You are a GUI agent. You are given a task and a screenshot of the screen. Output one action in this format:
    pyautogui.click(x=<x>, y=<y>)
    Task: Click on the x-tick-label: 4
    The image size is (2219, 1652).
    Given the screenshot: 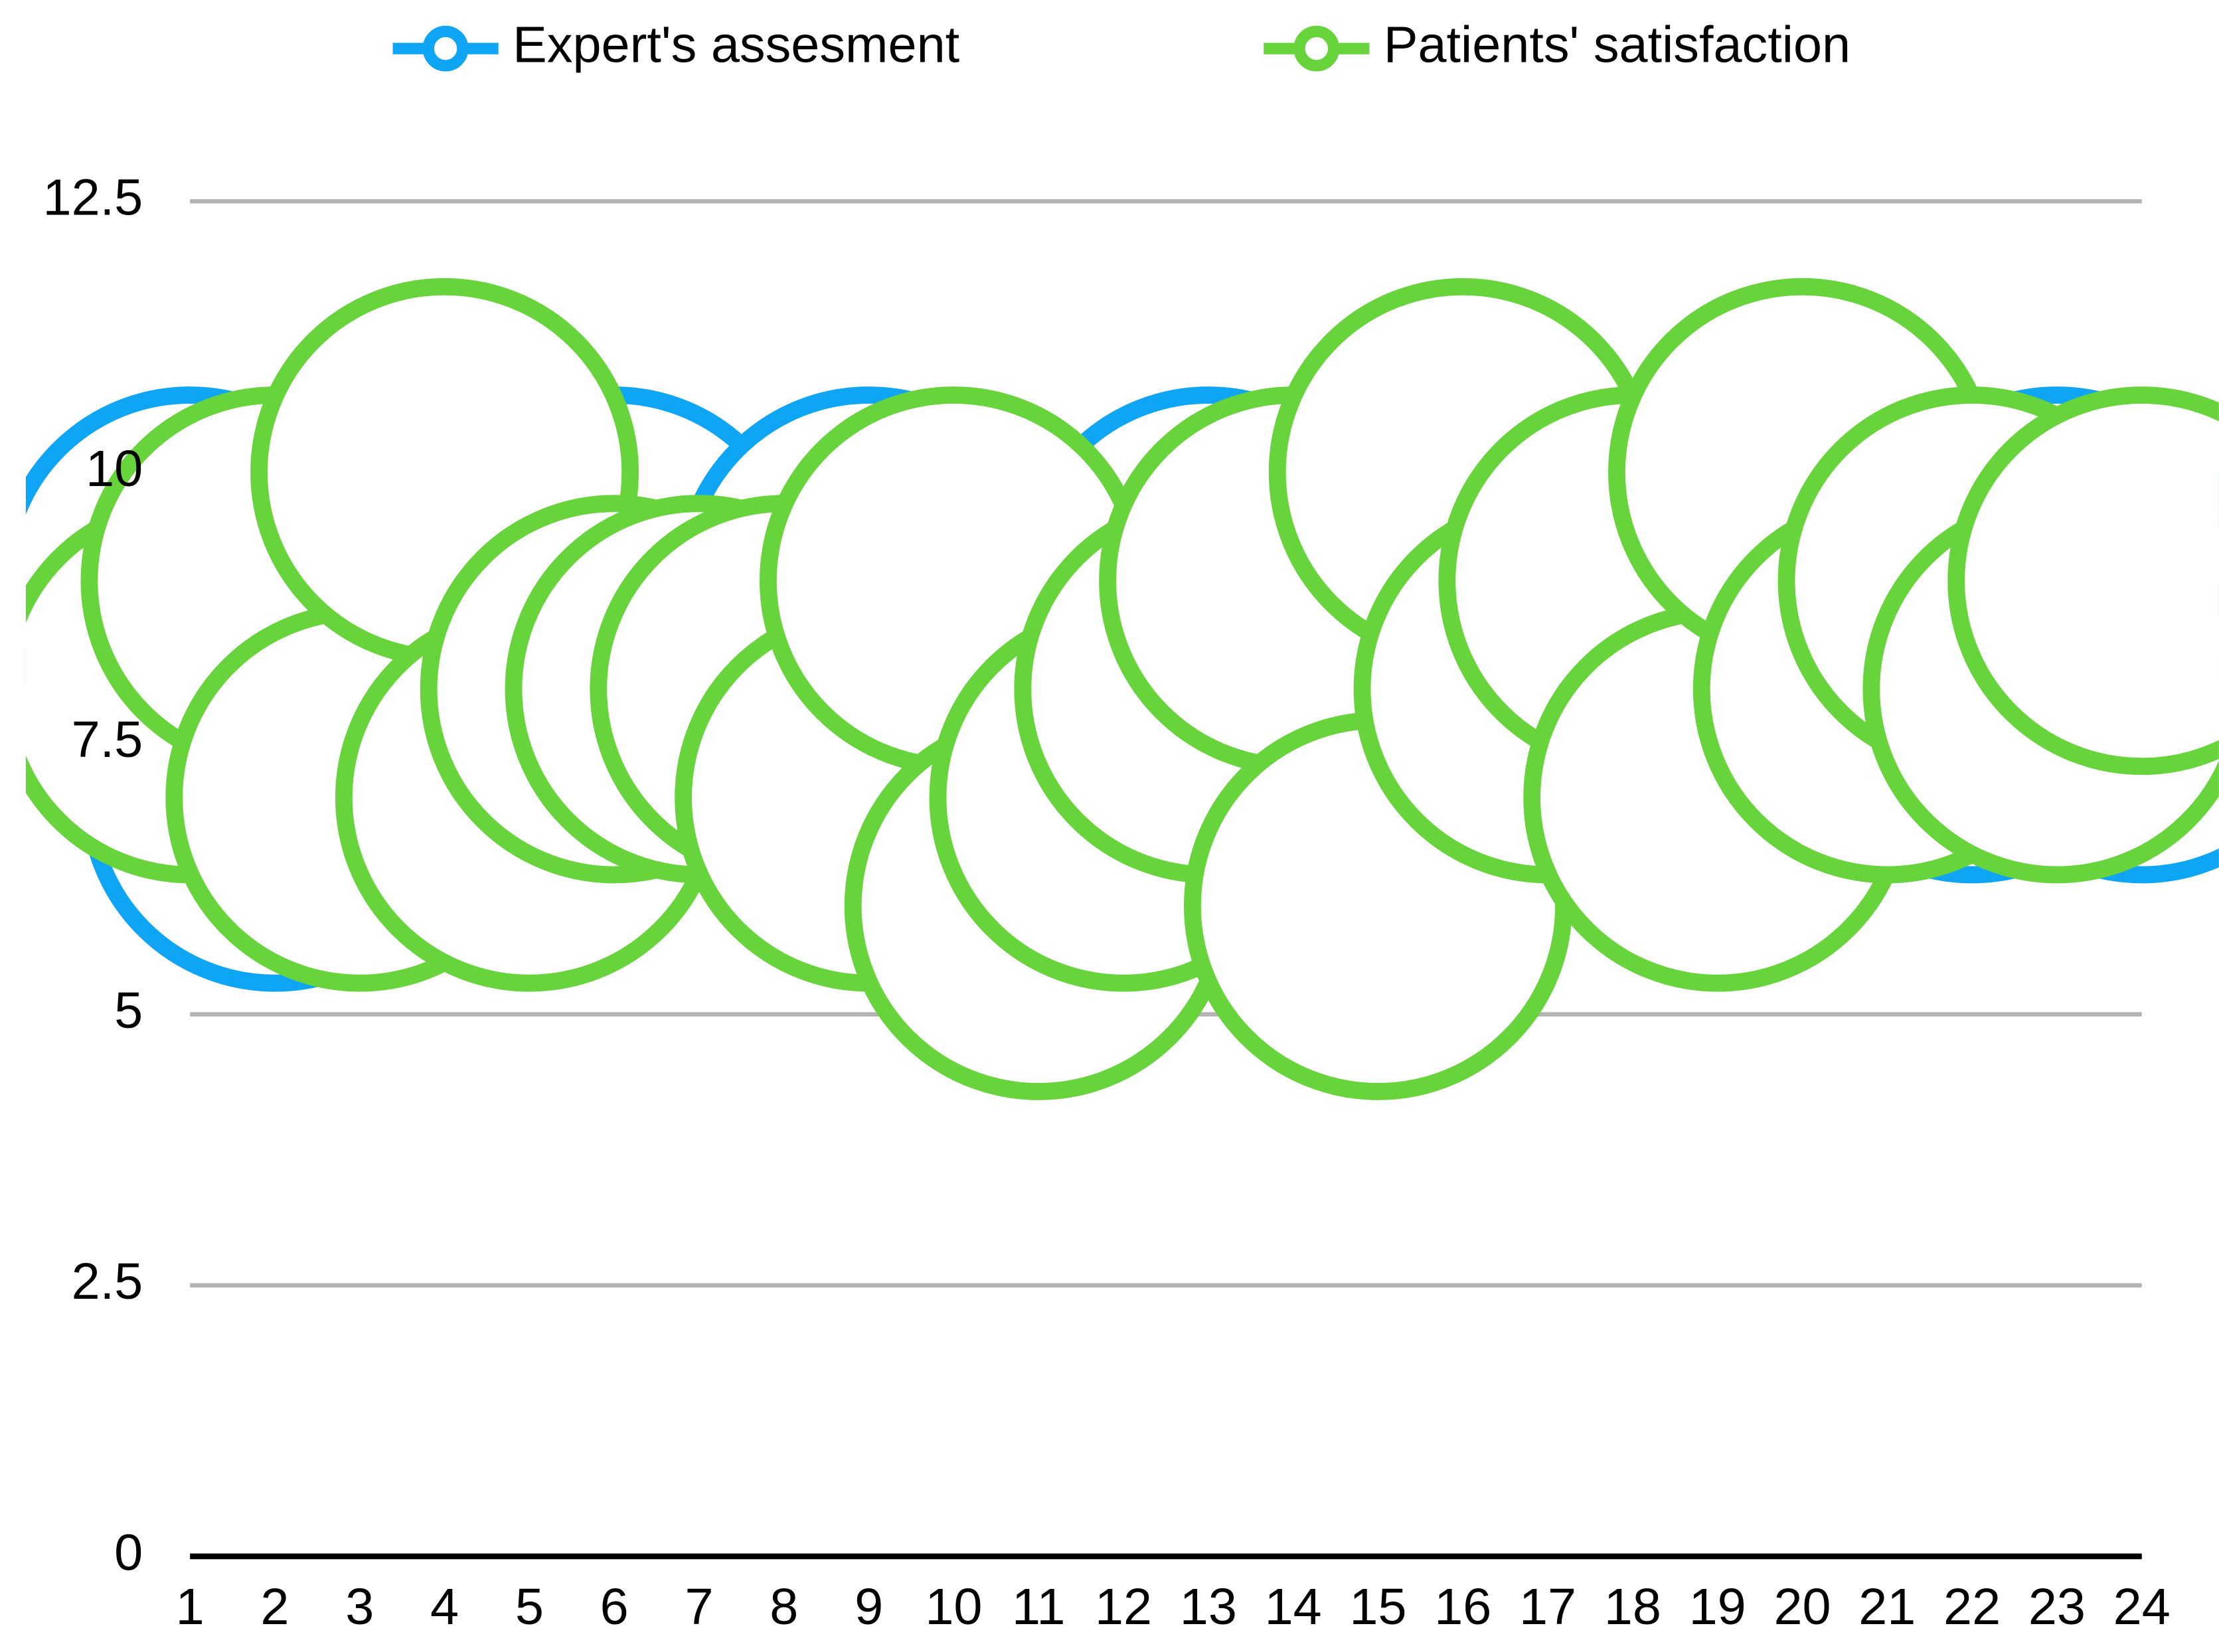 What is the action you would take?
    pyautogui.click(x=444, y=1606)
    